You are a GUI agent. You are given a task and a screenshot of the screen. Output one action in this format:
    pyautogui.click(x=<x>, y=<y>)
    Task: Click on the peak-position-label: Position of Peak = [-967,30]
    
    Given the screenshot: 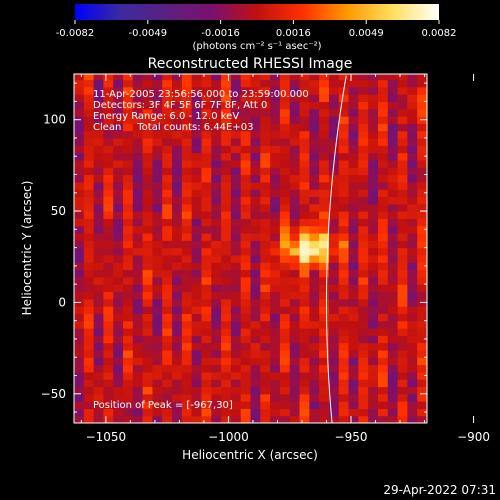 What is the action you would take?
    pyautogui.click(x=163, y=405)
    